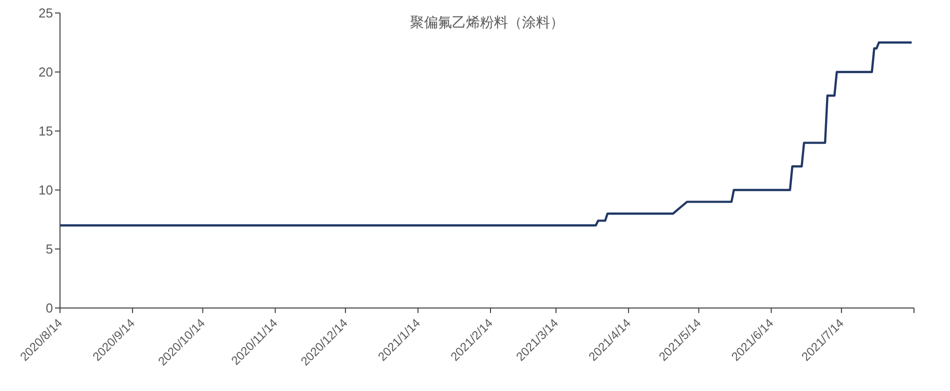 This screenshot has width=950, height=391. I want to click on y-tick-label: 15, so click(45, 131).